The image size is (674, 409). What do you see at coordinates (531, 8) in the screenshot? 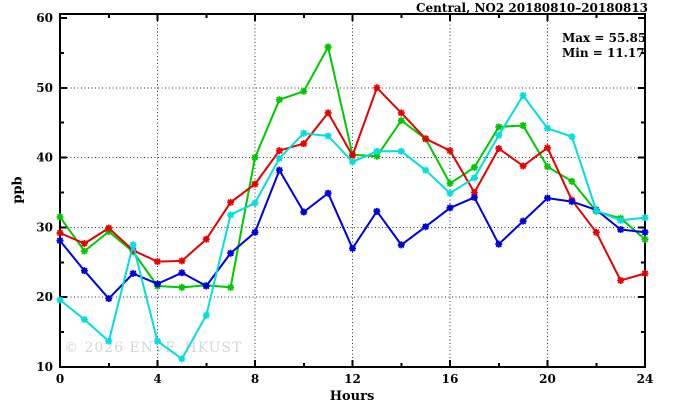
I see `chart-title: Central, NO2 20180810–20180813` at bounding box center [531, 8].